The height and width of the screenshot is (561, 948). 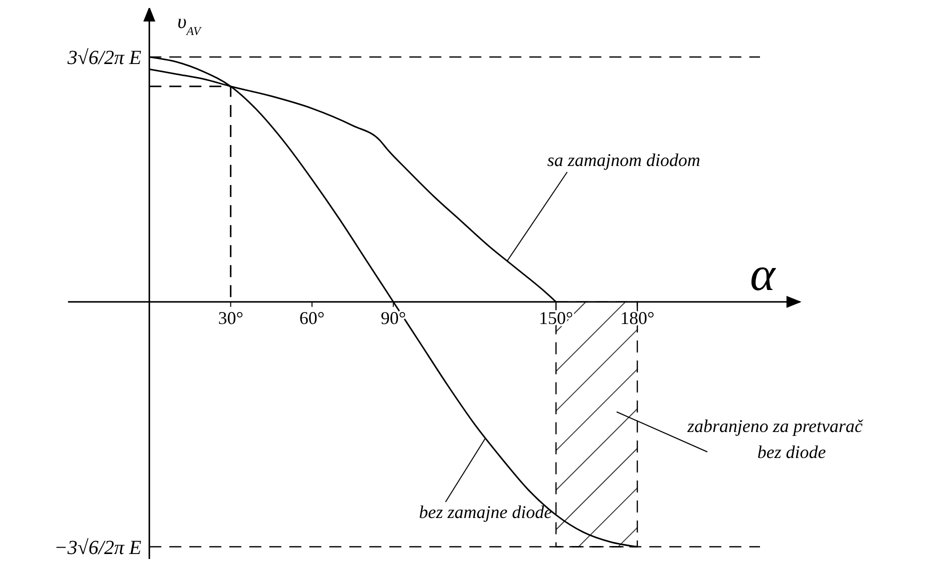 What do you see at coordinates (763, 274) in the screenshot?
I see `x-axis-title: α` at bounding box center [763, 274].